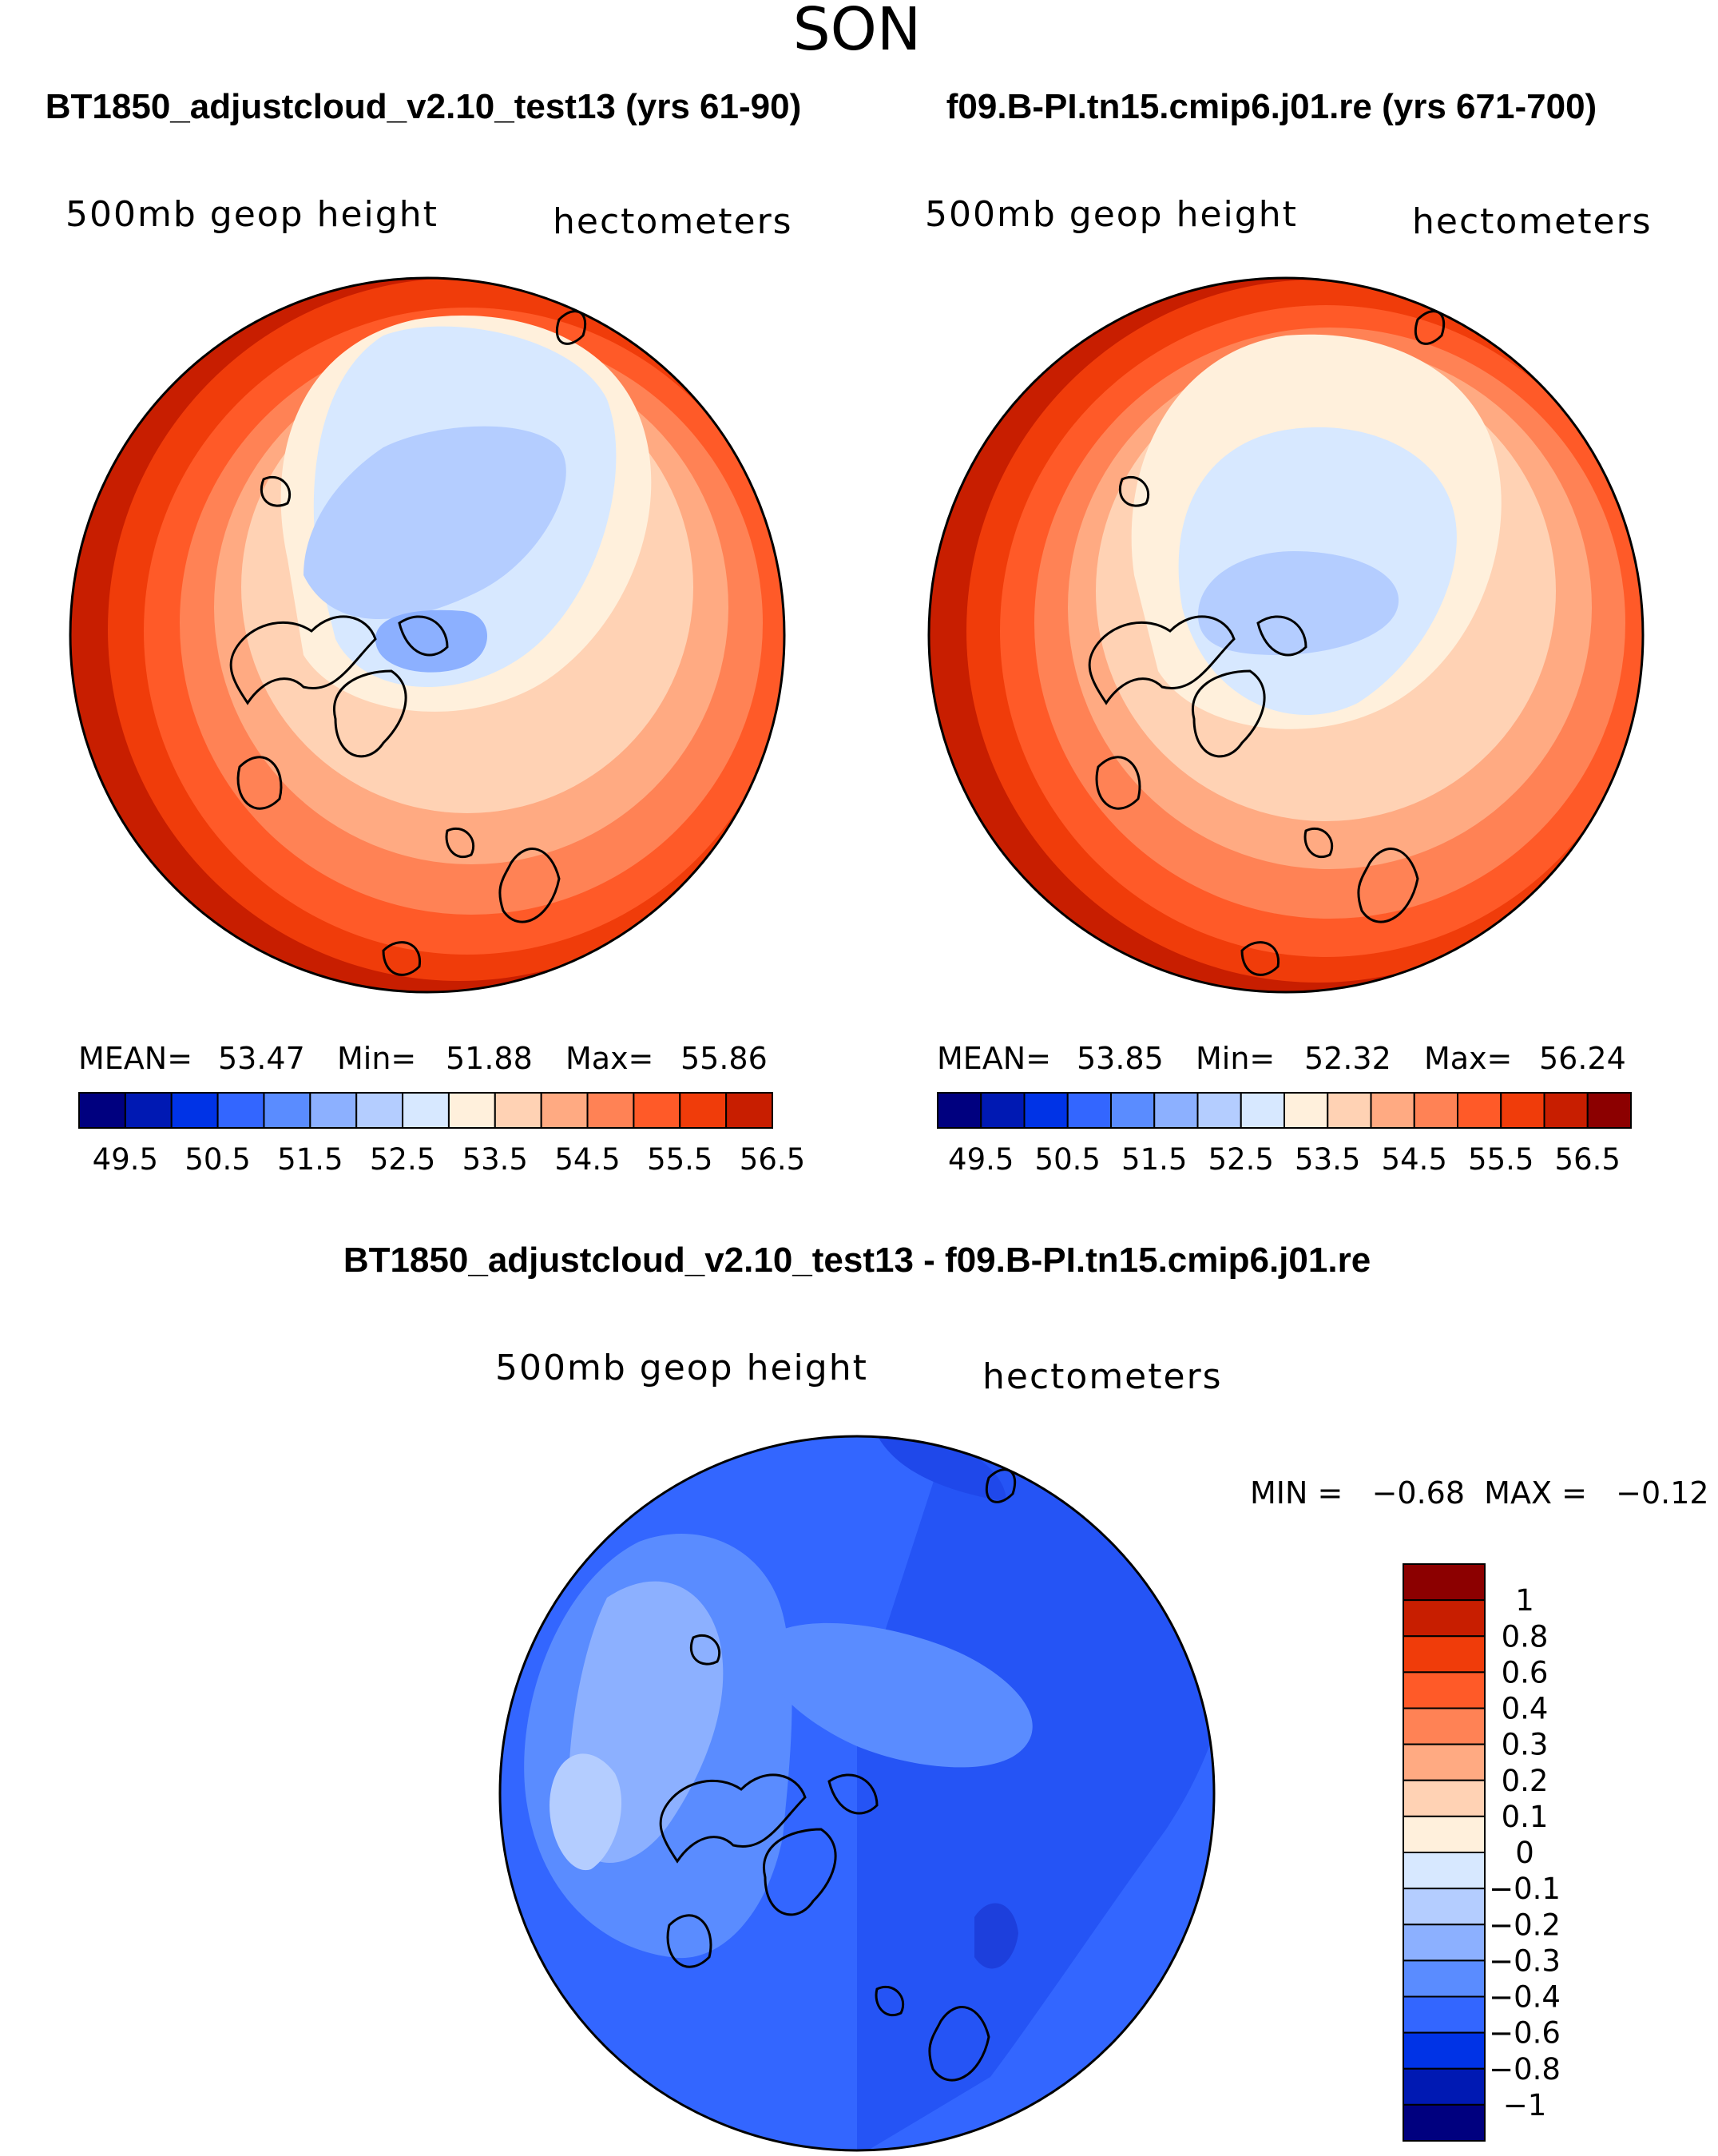 The width and height of the screenshot is (1718, 2156). I want to click on left-map-border, so click(428, 635).